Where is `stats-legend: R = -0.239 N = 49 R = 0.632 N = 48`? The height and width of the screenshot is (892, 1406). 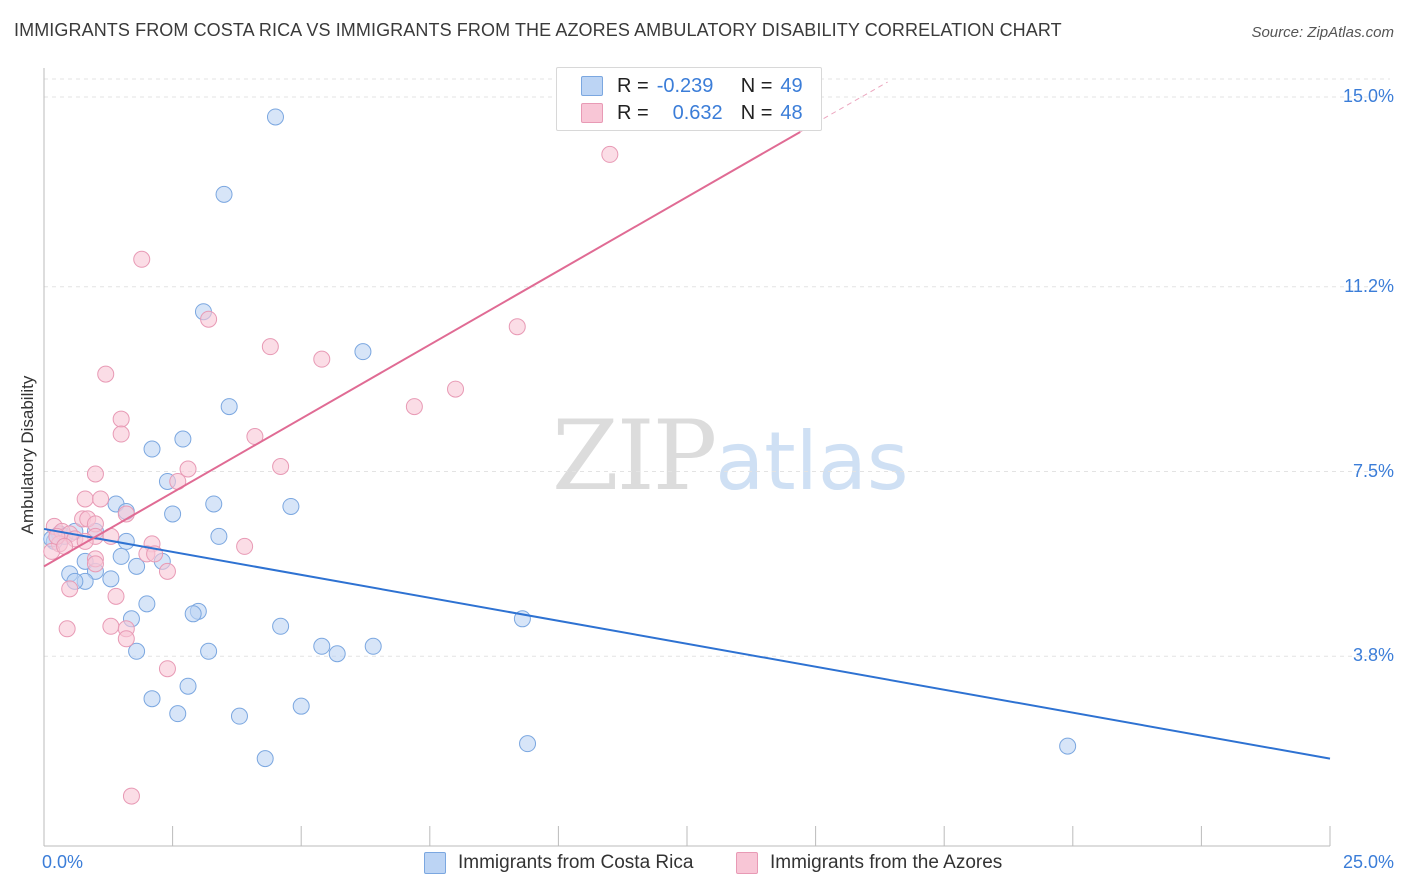
stats-legend: R = -0.239 N = 49 R = 0.632 N = 48 is located at coordinates (689, 99).